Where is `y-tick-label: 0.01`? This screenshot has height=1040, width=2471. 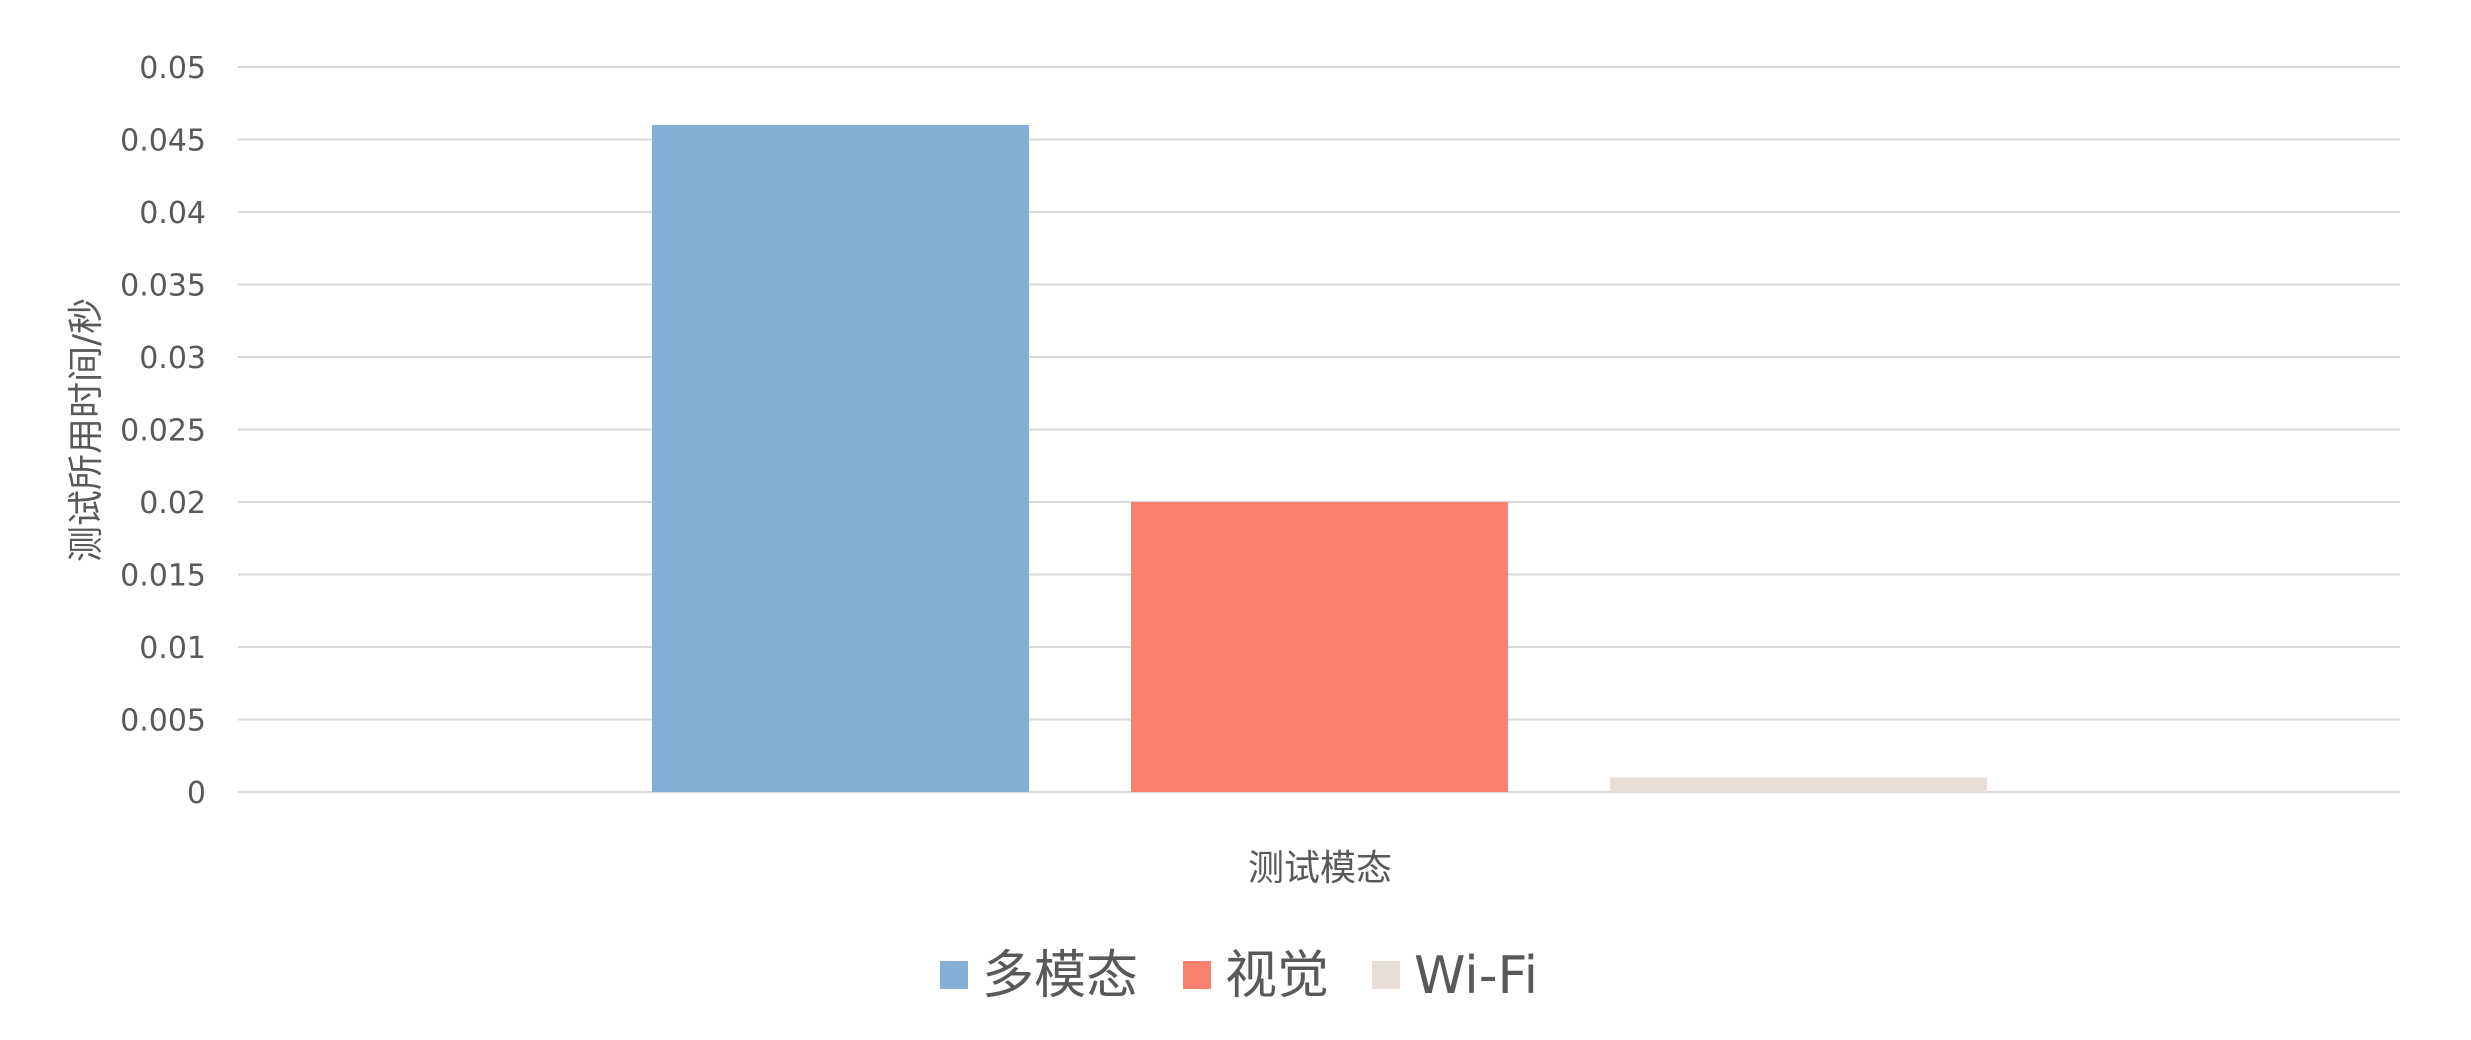
y-tick-label: 0.01 is located at coordinates (172, 648).